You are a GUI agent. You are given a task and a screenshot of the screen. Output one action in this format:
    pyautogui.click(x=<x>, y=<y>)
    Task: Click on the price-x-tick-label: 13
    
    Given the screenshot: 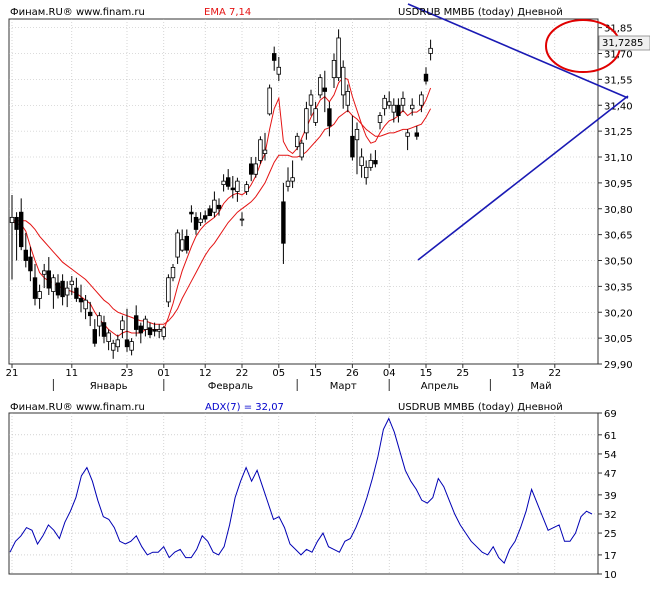 What is the action you would take?
    pyautogui.click(x=518, y=373)
    